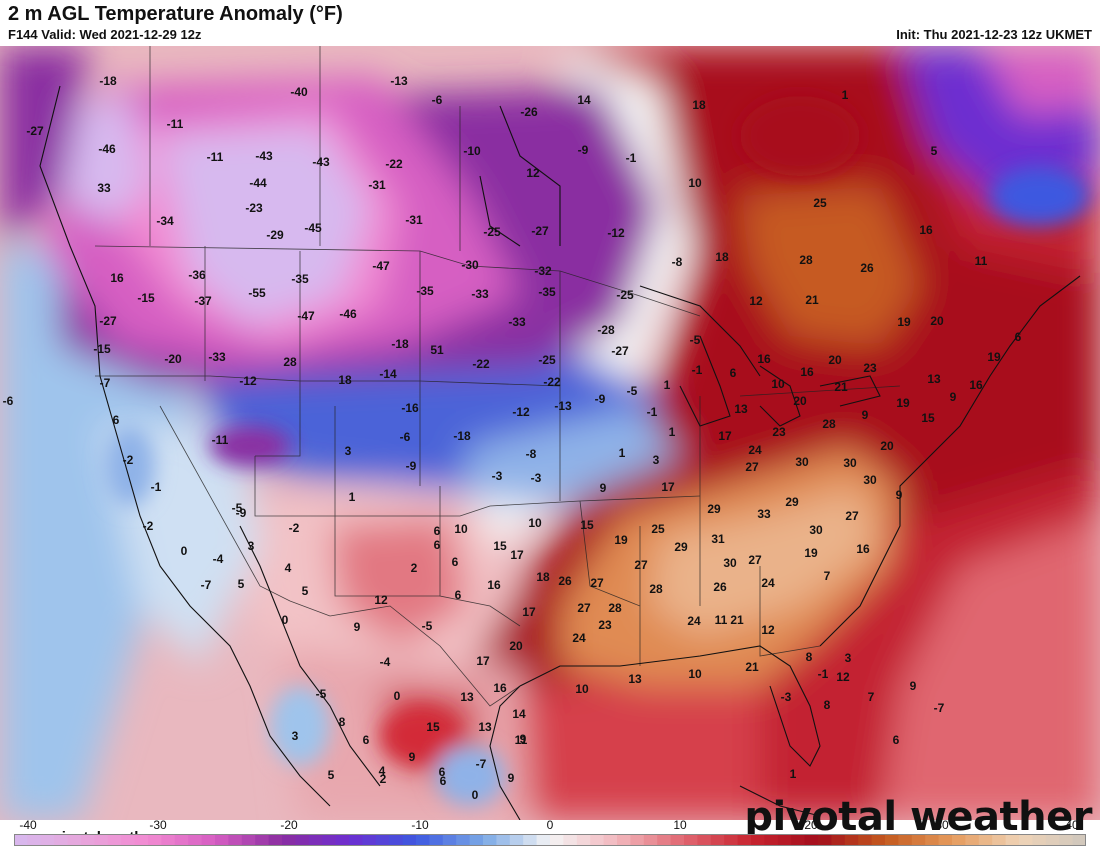 This screenshot has height=850, width=1100. I want to click on anomaly-value-label: -1, so click(823, 674).